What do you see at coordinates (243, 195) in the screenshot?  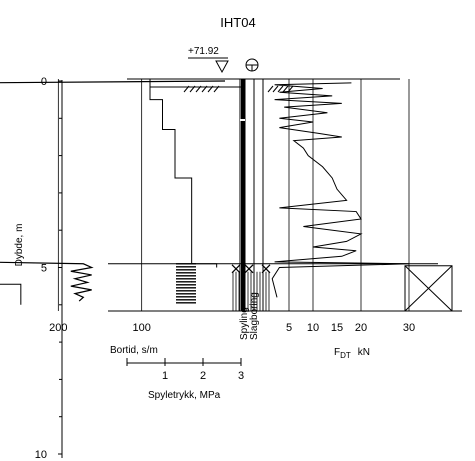 I see `spyling-fill` at bounding box center [243, 195].